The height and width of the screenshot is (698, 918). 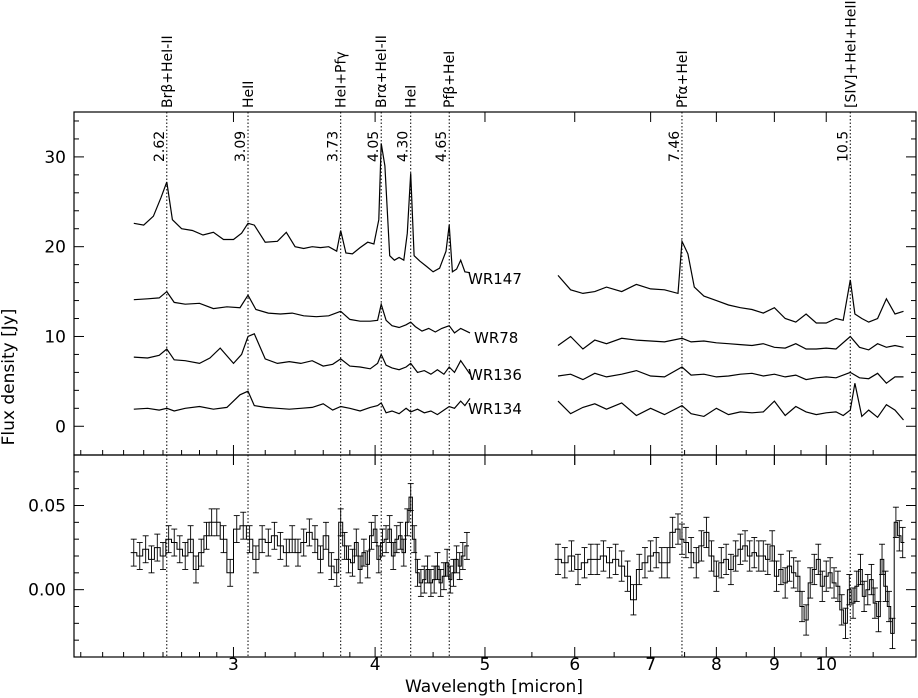 I want to click on x-axis-label: Wavelength [micron], so click(x=494, y=687).